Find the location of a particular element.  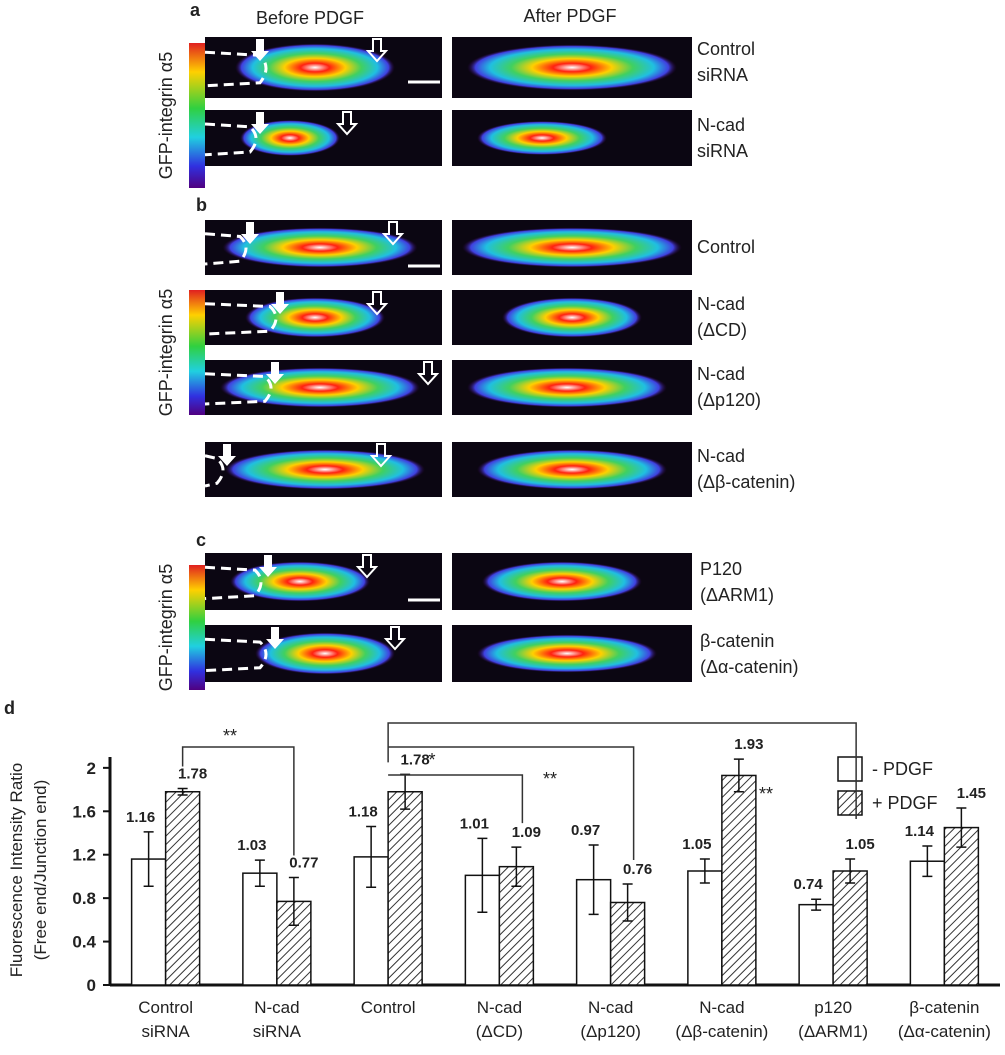

value-label: 1.03 is located at coordinates (251, 845).